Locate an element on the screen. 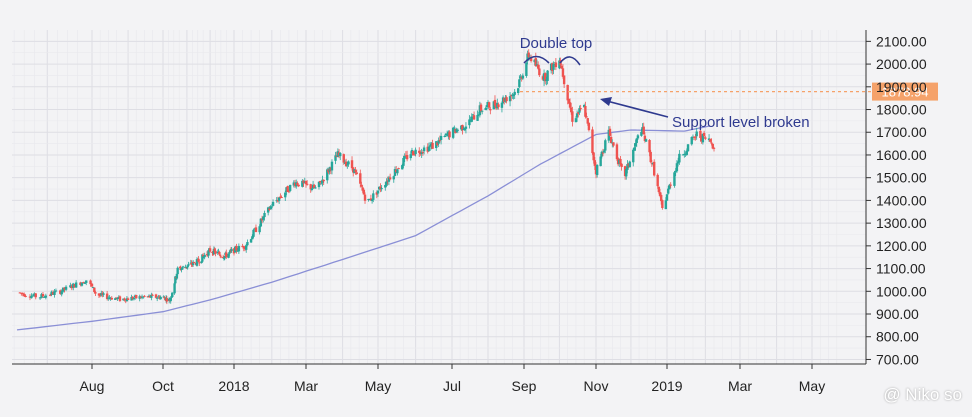  x-tick-label: Oct is located at coordinates (163, 386).